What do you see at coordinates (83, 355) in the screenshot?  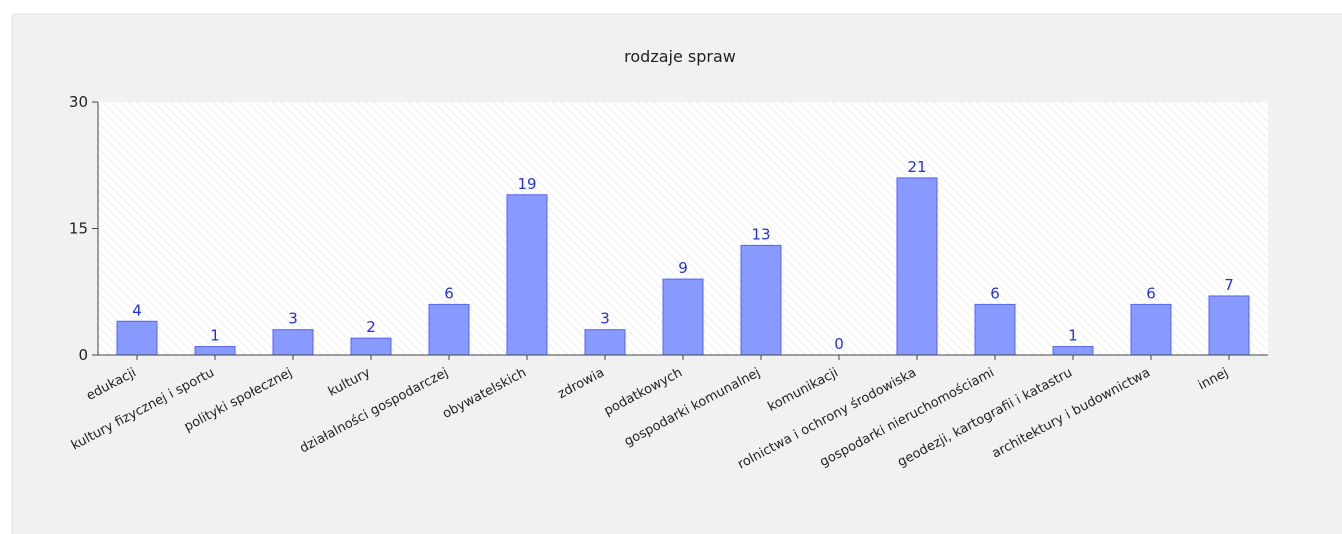 I see `y-tick-label: 0` at bounding box center [83, 355].